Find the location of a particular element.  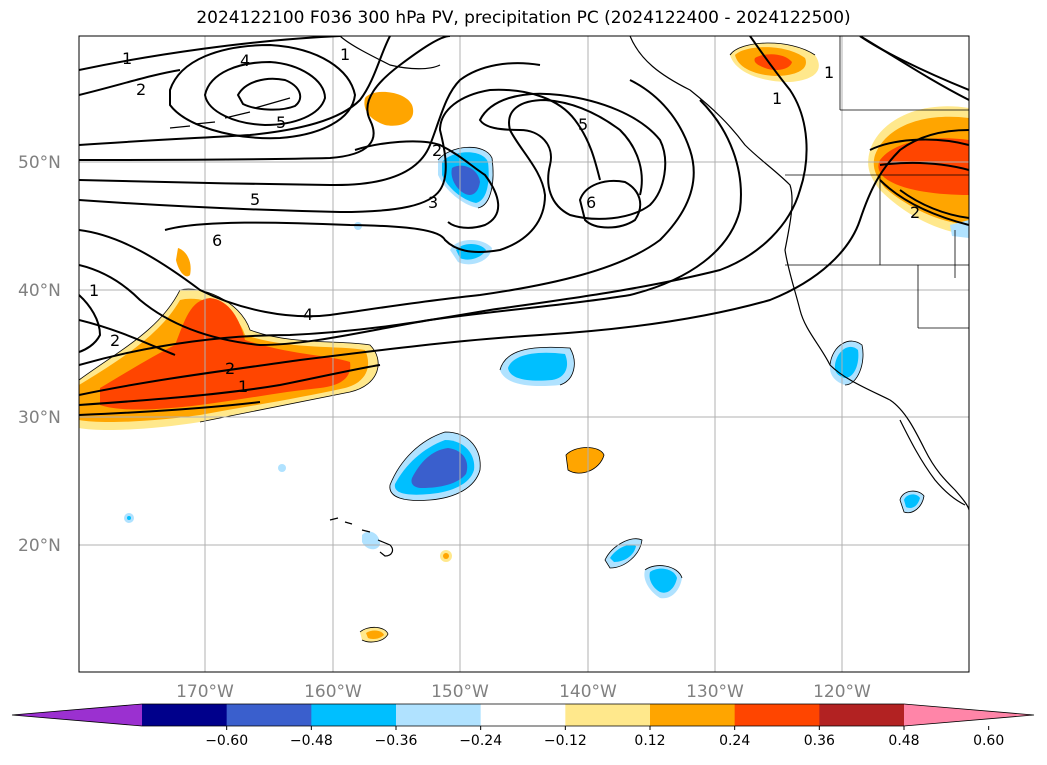

colorbar-tick-label: −0.60 is located at coordinates (226, 741).